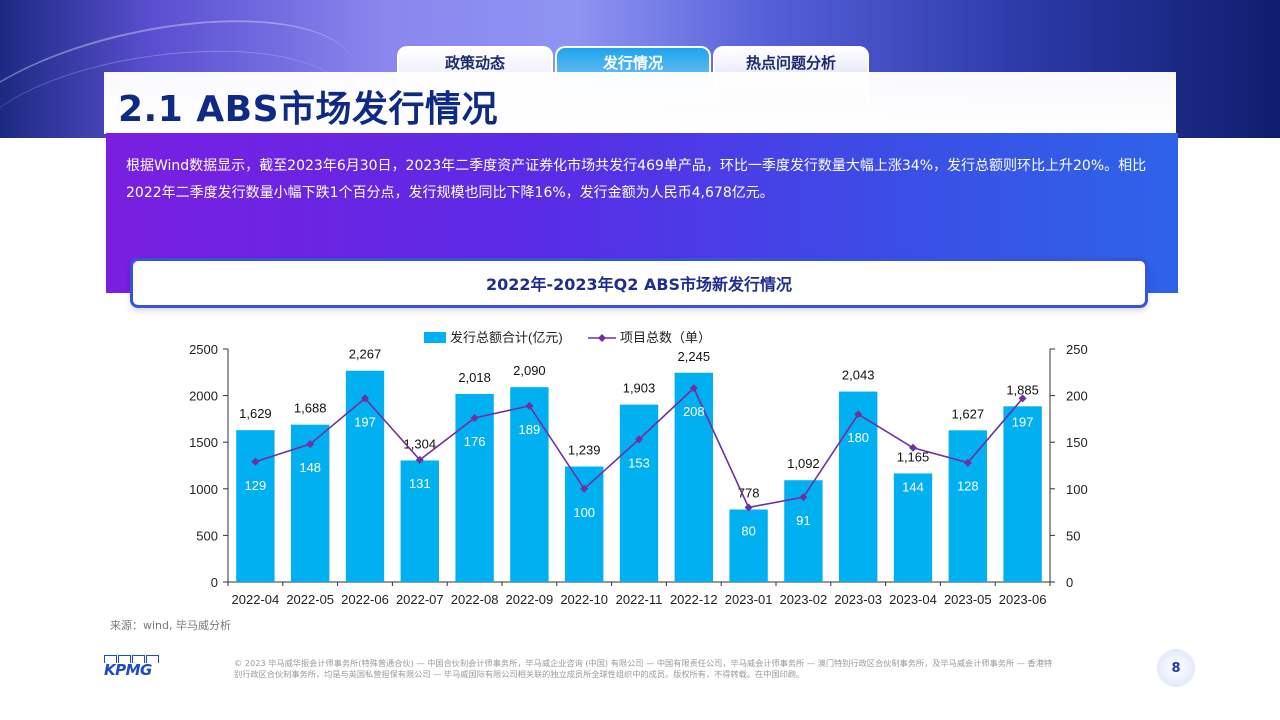 The image size is (1280, 720). What do you see at coordinates (694, 411) in the screenshot?
I see `line-value-label: 208` at bounding box center [694, 411].